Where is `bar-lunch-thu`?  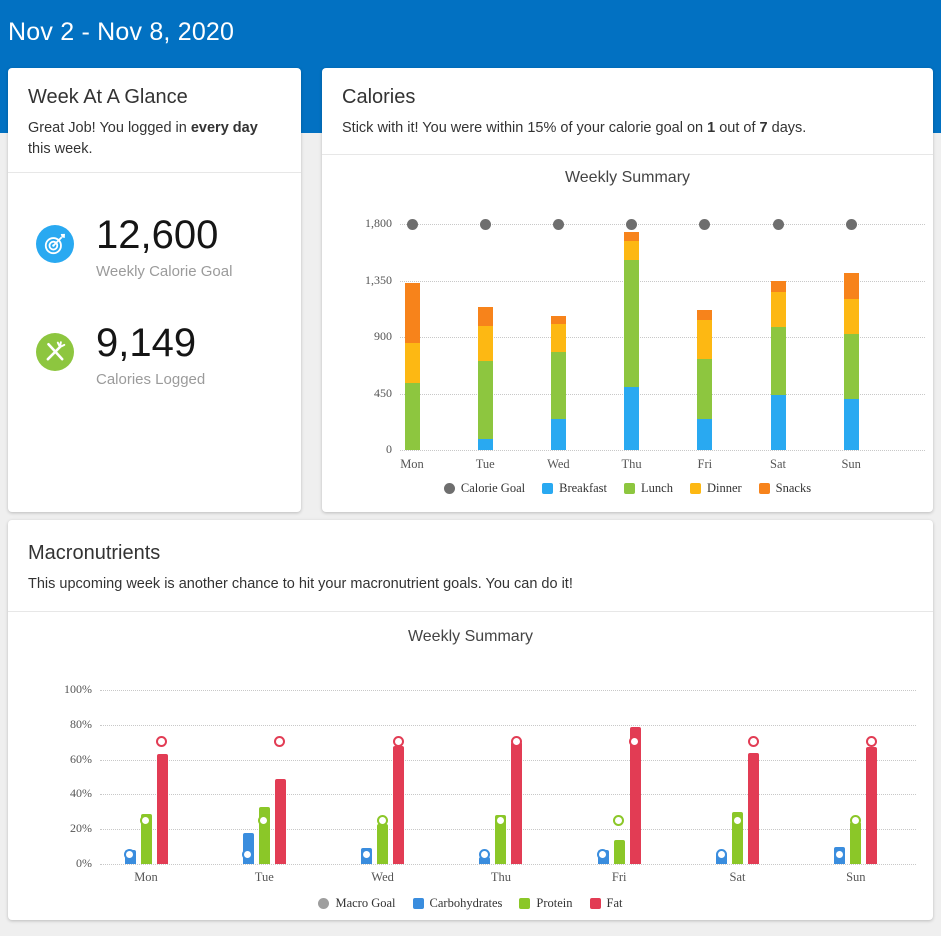 bar-lunch-thu is located at coordinates (632, 323).